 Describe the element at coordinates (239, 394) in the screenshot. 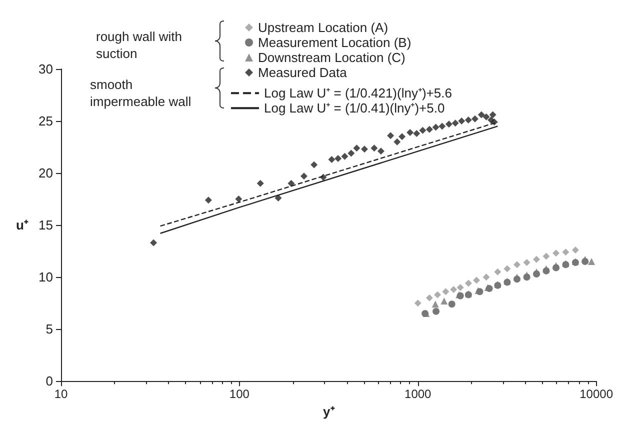

I see `x-tick-label: 100` at that location.